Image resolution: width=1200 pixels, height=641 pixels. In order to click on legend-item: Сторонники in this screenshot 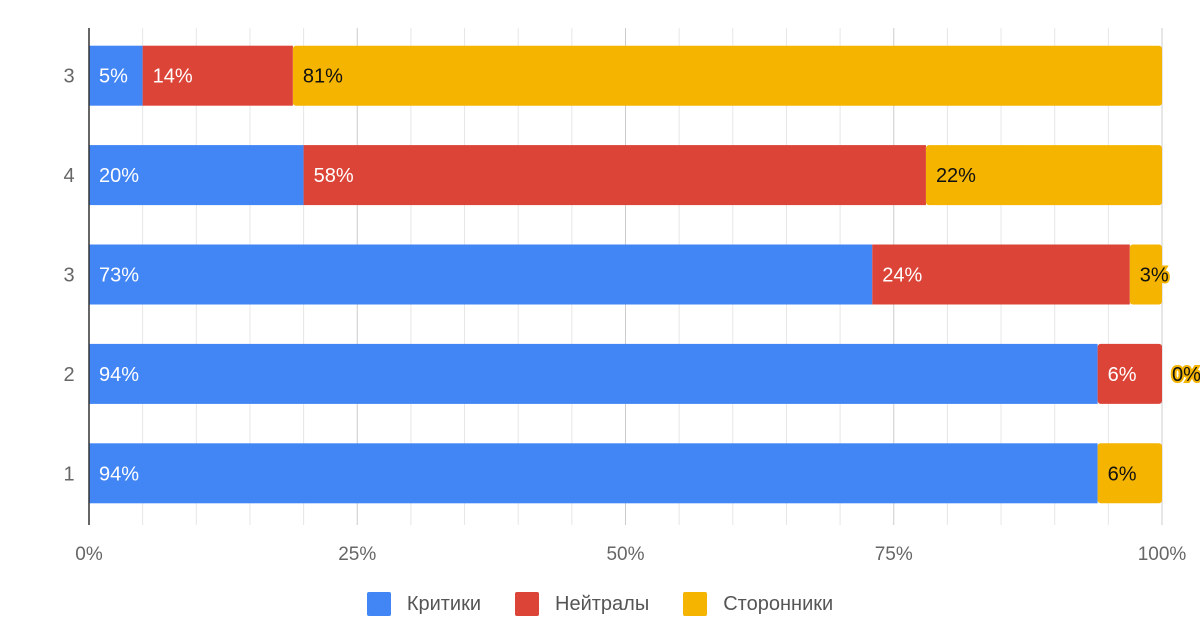, I will do `click(758, 604)`.